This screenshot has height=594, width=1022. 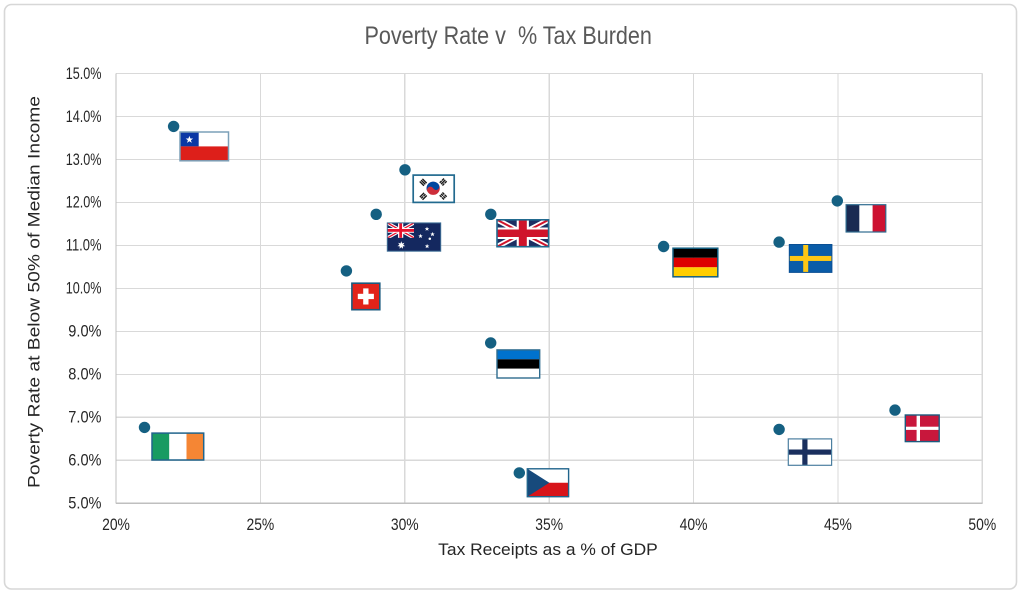 What do you see at coordinates (405, 525) in the screenshot?
I see `svg-text: 30%` at bounding box center [405, 525].